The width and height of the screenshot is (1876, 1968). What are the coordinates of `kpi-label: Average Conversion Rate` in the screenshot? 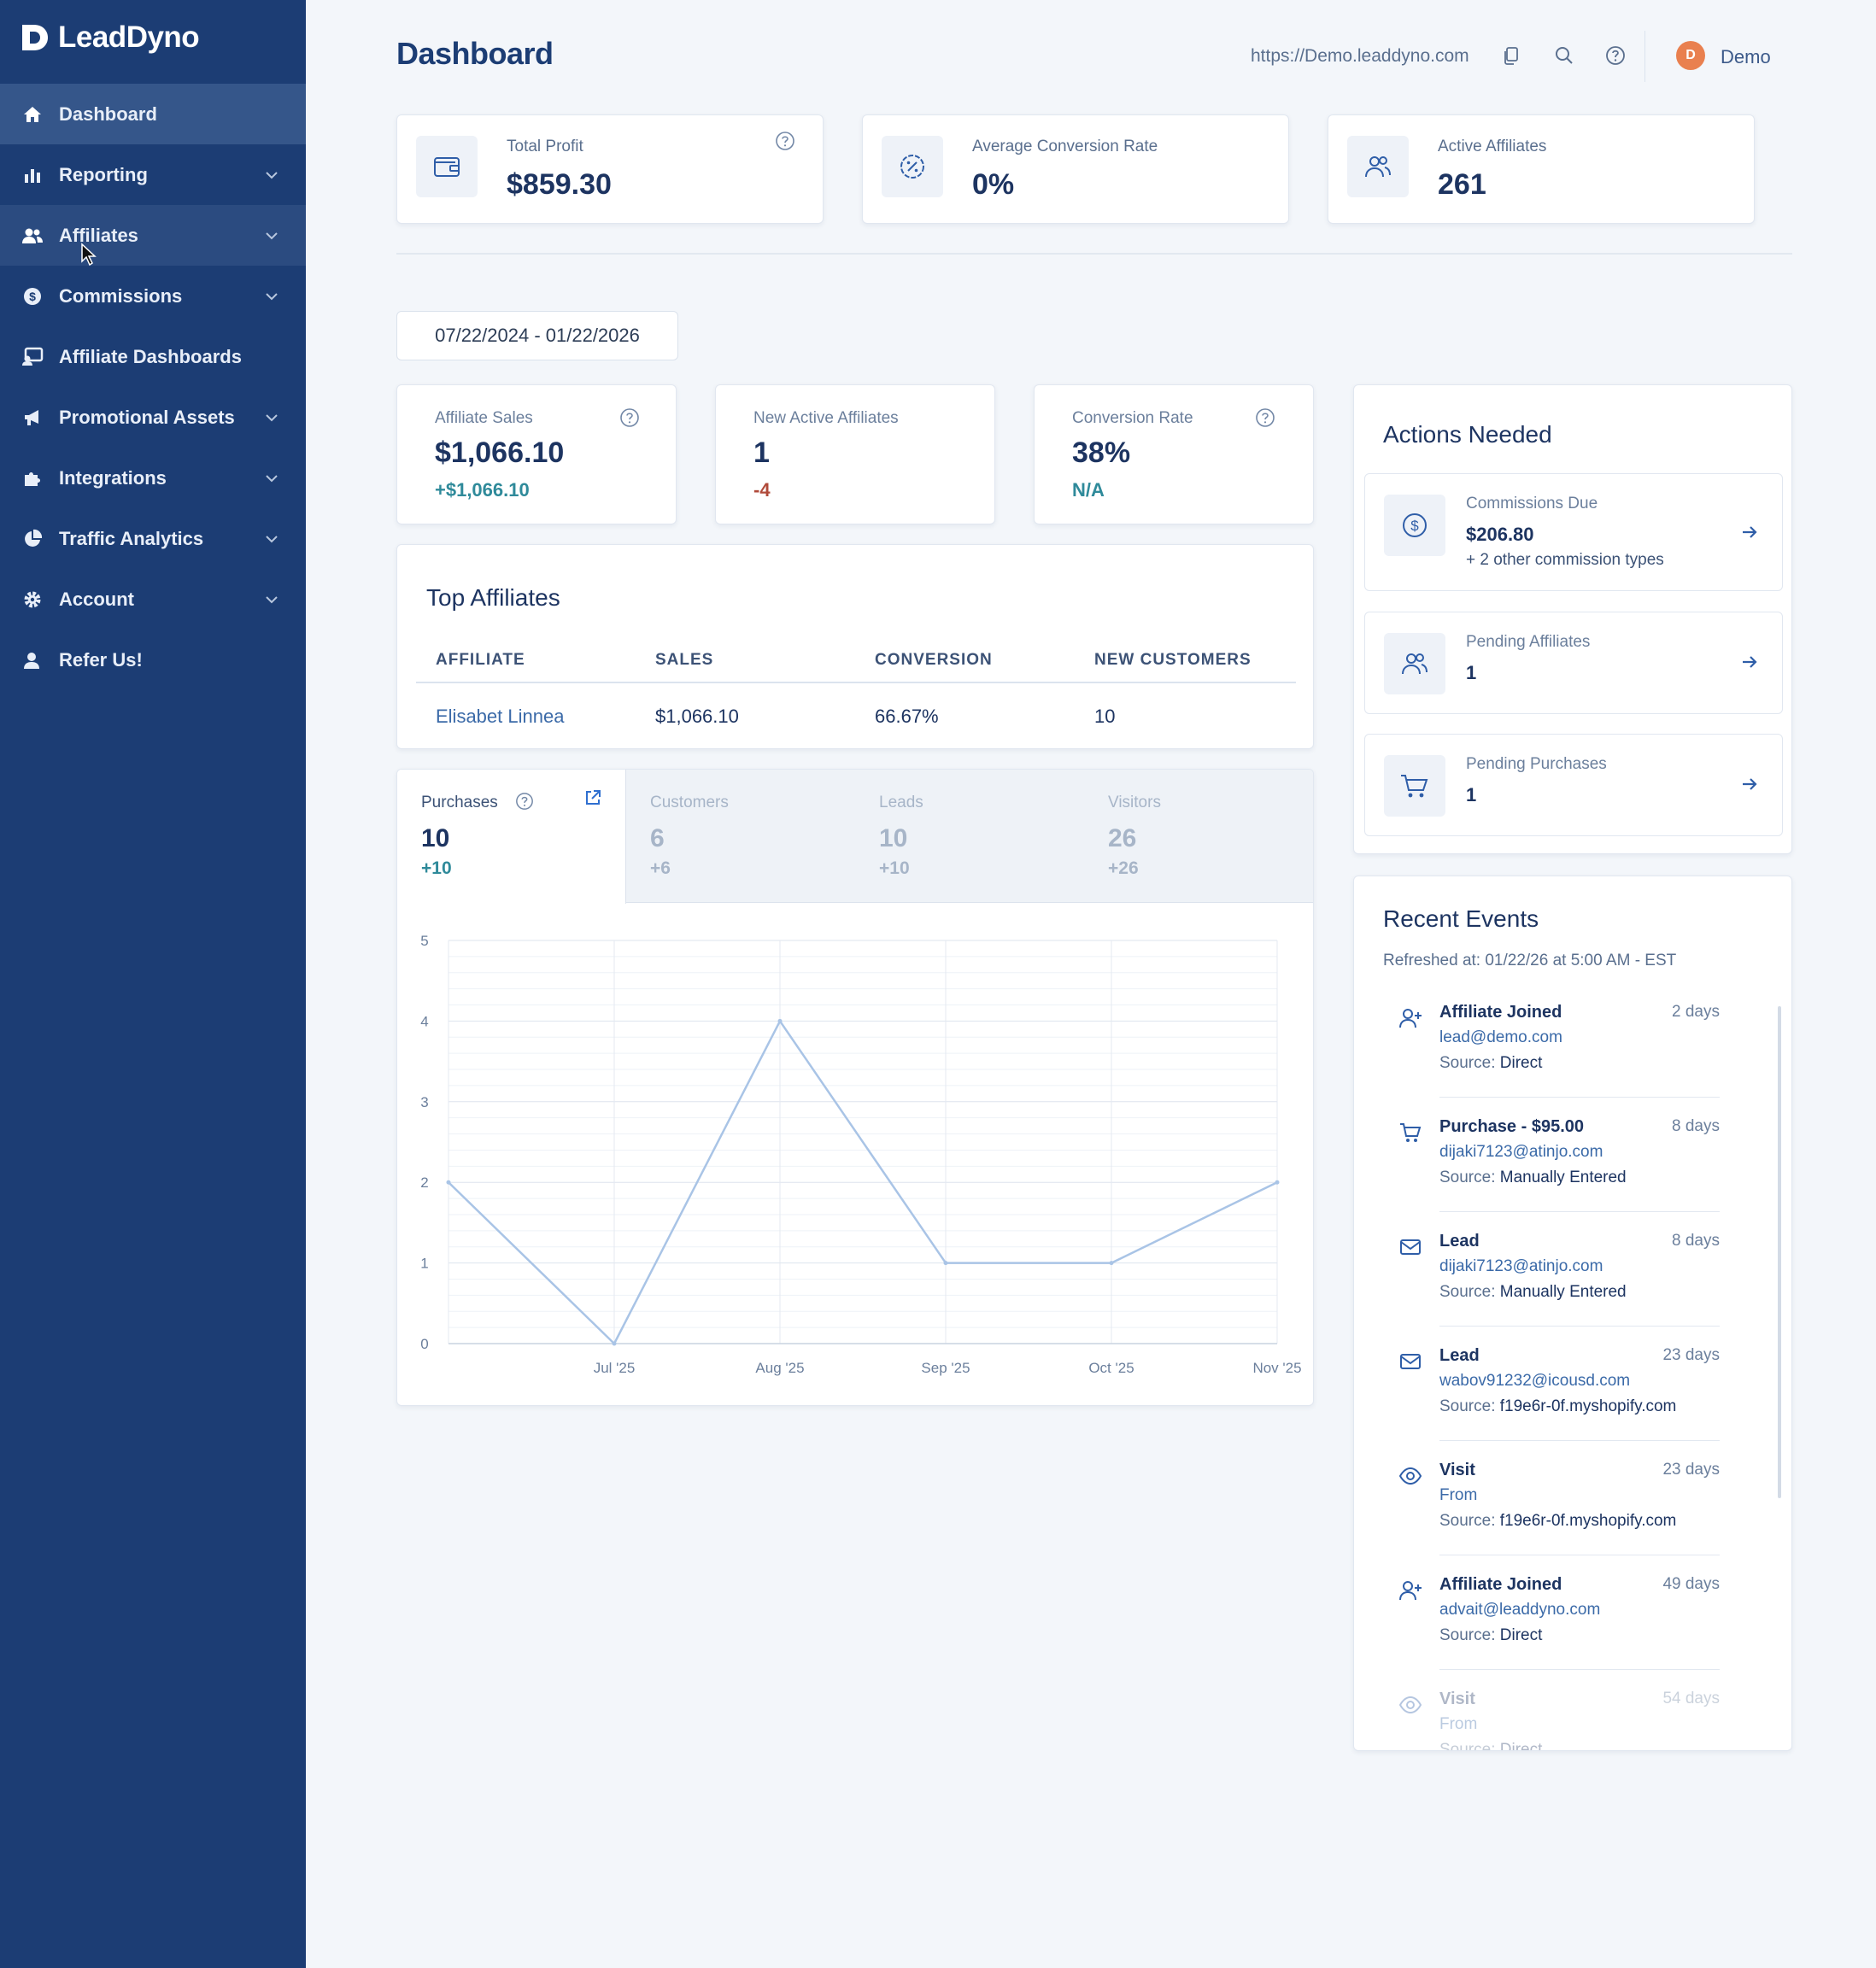 It's located at (1065, 146).